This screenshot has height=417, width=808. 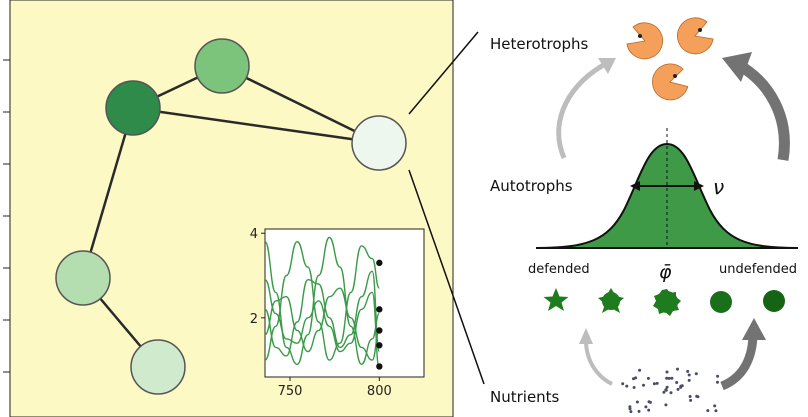 I want to click on nu-label: ν, so click(x=718, y=187).